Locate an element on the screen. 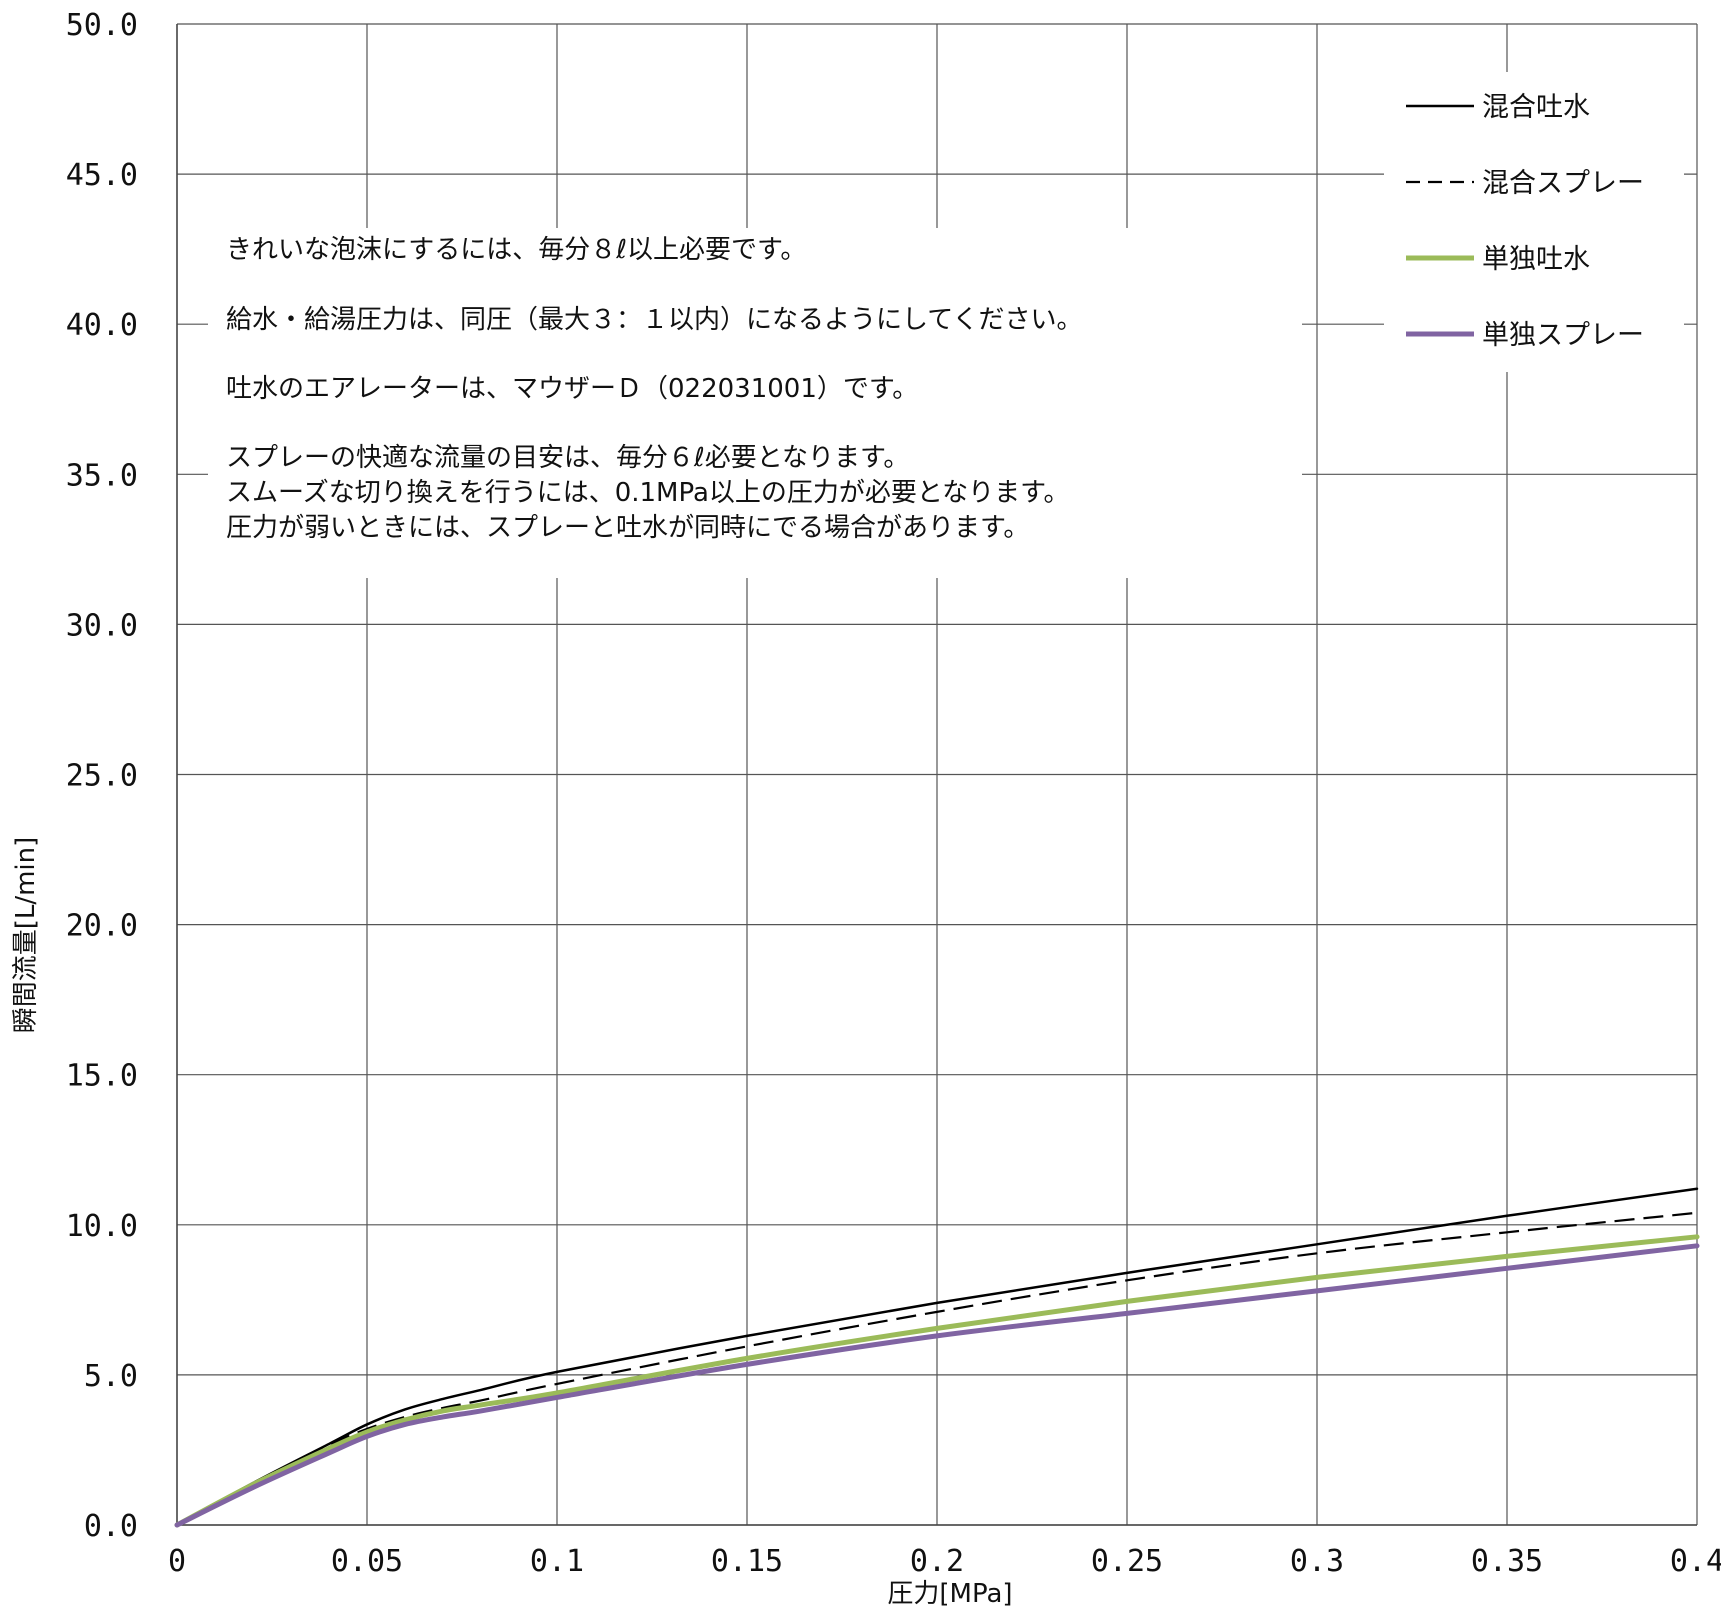 The image size is (1721, 1608). notes-box is located at coordinates (755, 403).